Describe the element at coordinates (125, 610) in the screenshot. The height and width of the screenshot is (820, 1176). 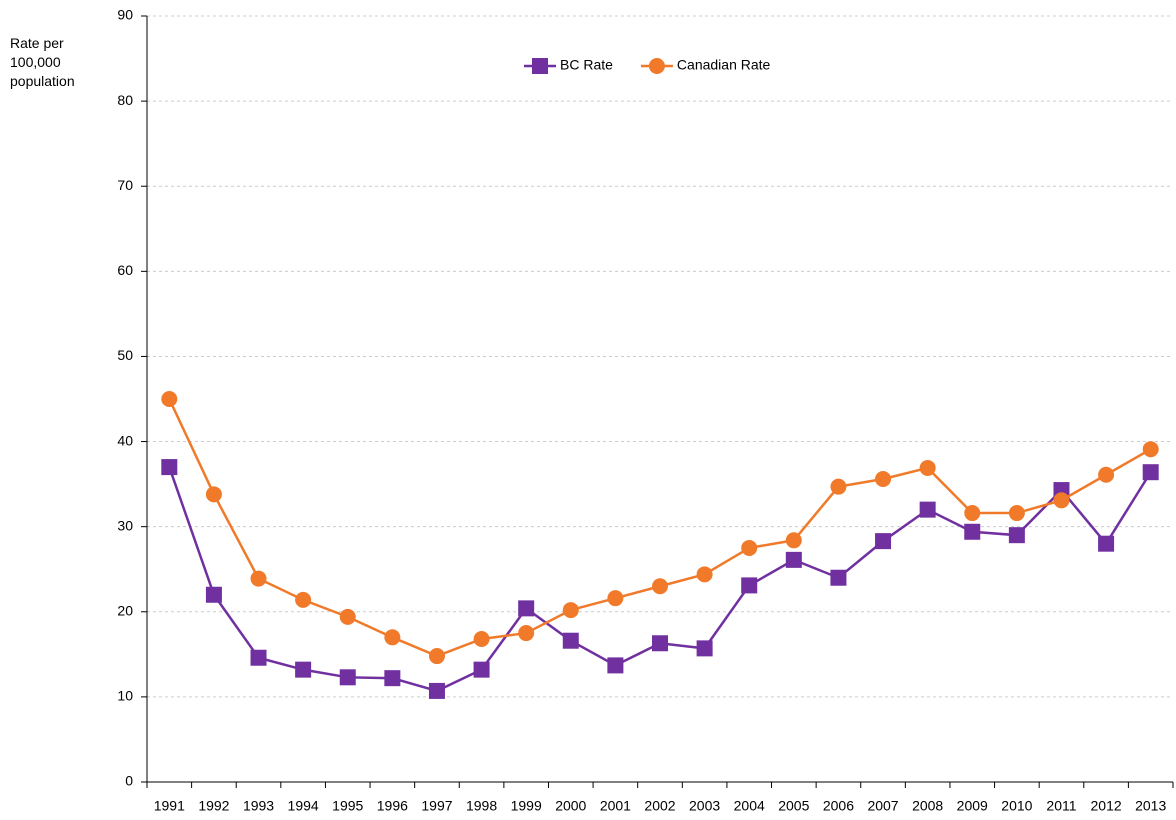
I see `y-tick-label: 20` at that location.